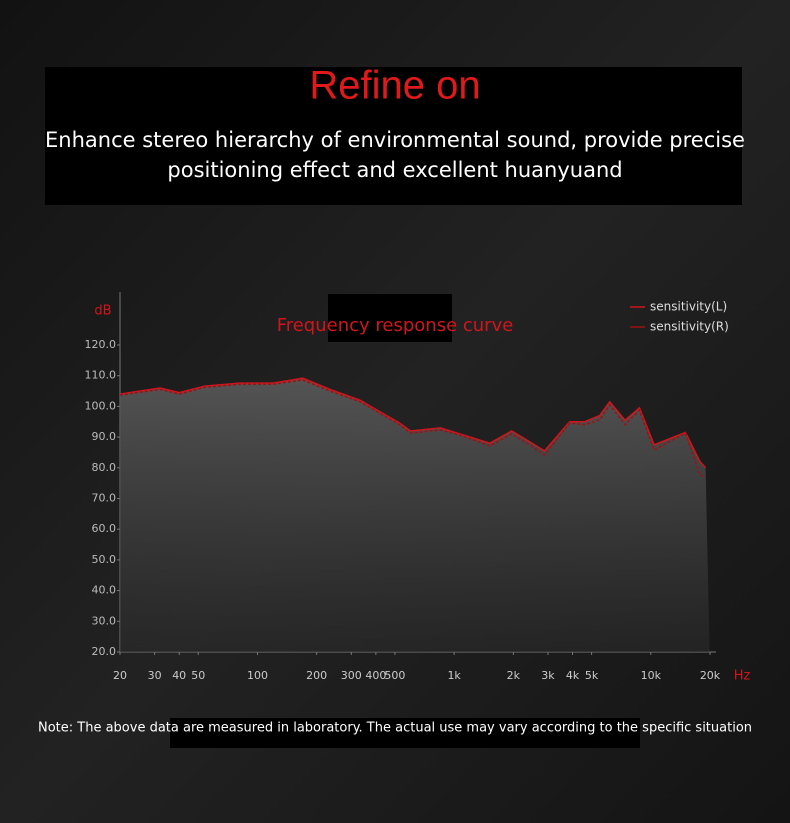  I want to click on title-box, so click(390, 318).